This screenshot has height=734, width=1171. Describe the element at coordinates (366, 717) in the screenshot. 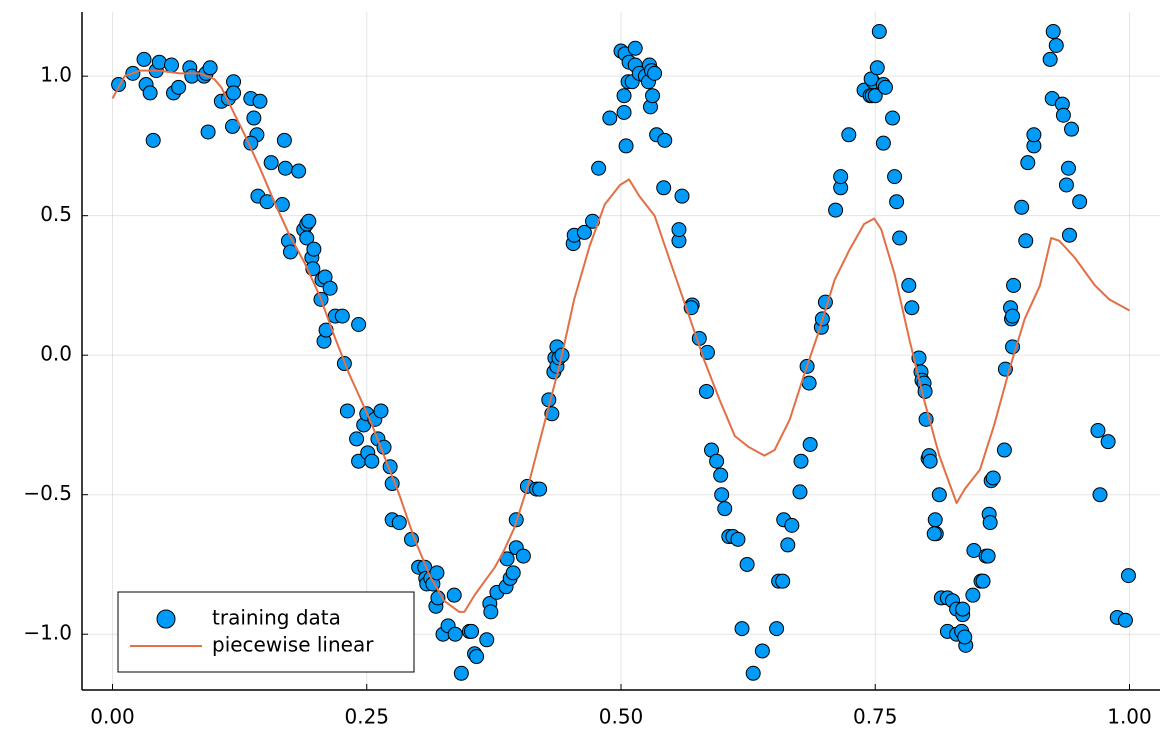

I see `x-tick-label: 0.25` at that location.